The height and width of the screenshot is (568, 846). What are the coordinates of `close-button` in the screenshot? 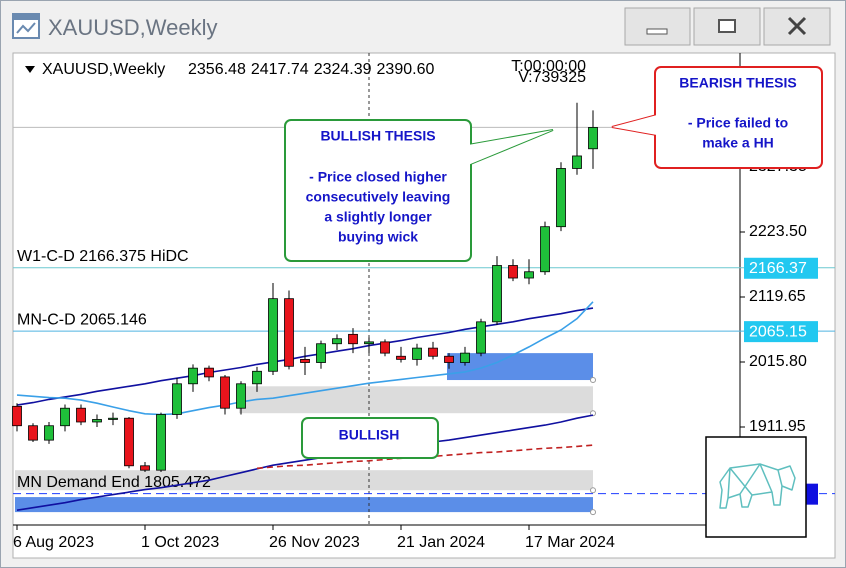 It's located at (797, 26).